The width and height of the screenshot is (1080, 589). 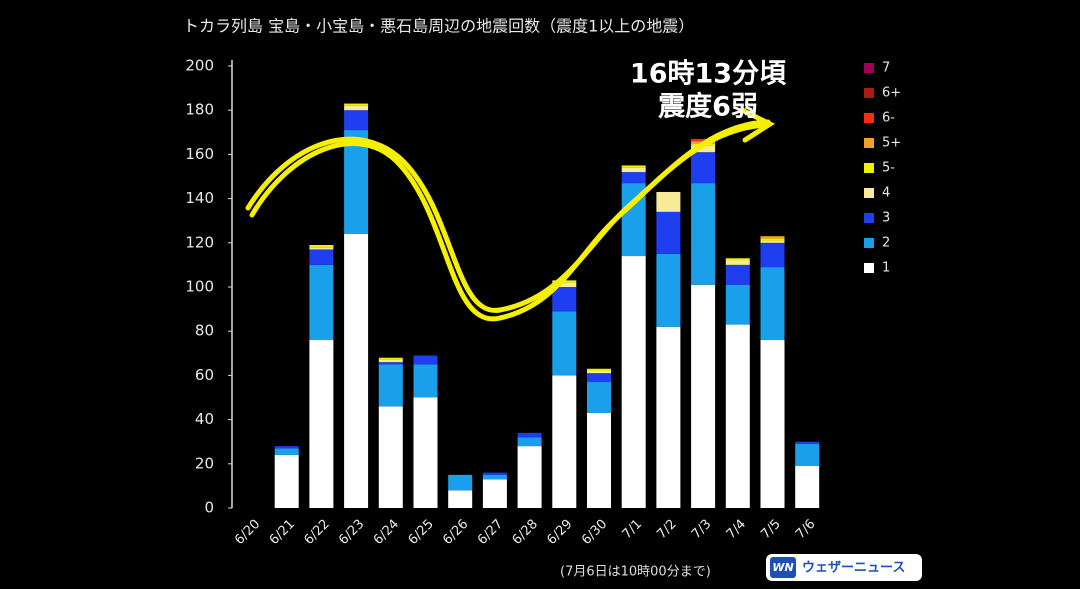 I want to click on logo-box, so click(x=844, y=567).